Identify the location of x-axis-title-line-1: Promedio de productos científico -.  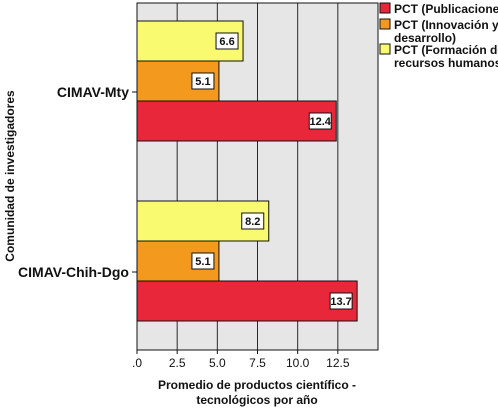
(257, 385).